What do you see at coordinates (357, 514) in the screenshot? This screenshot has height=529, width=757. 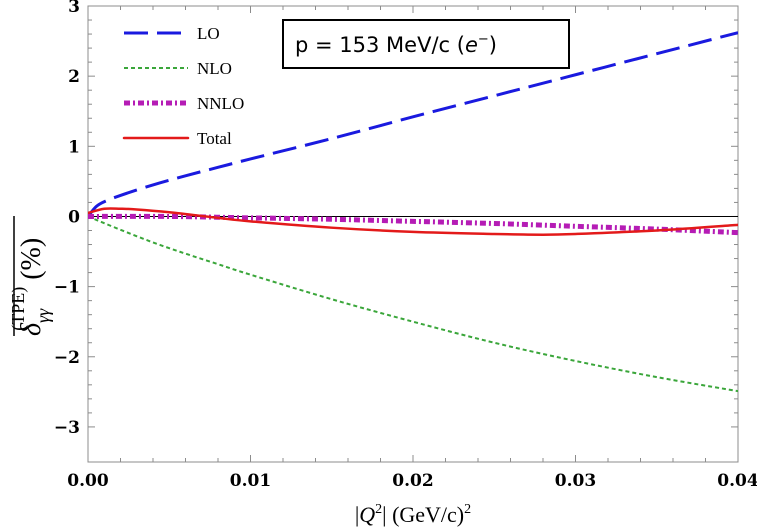 I see `x-label-bar-open: |` at bounding box center [357, 514].